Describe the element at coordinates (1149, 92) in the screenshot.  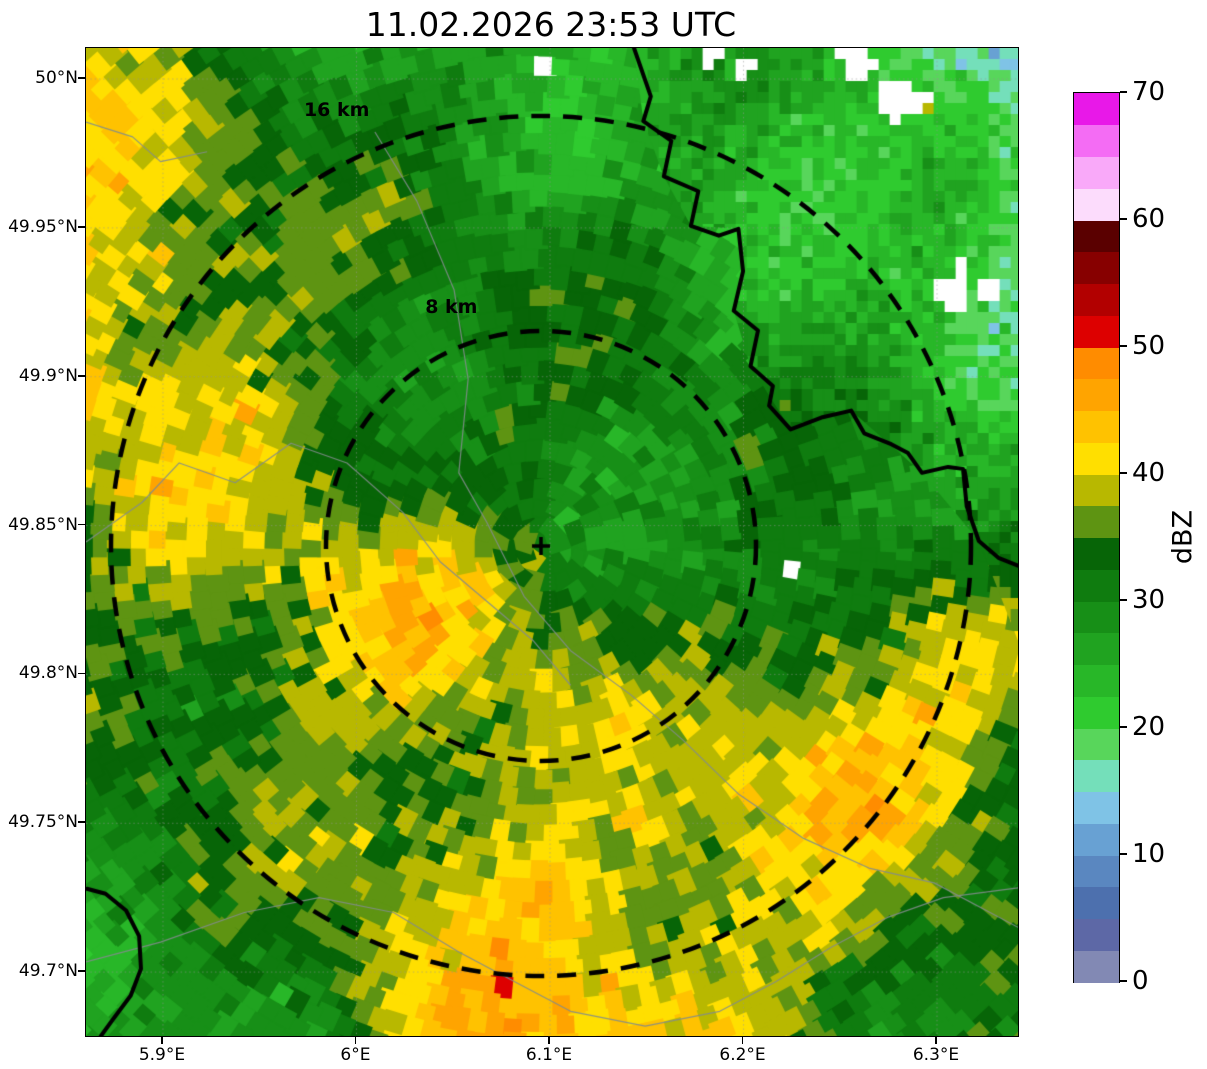
I see `colorbar-tick-label: 70` at that location.